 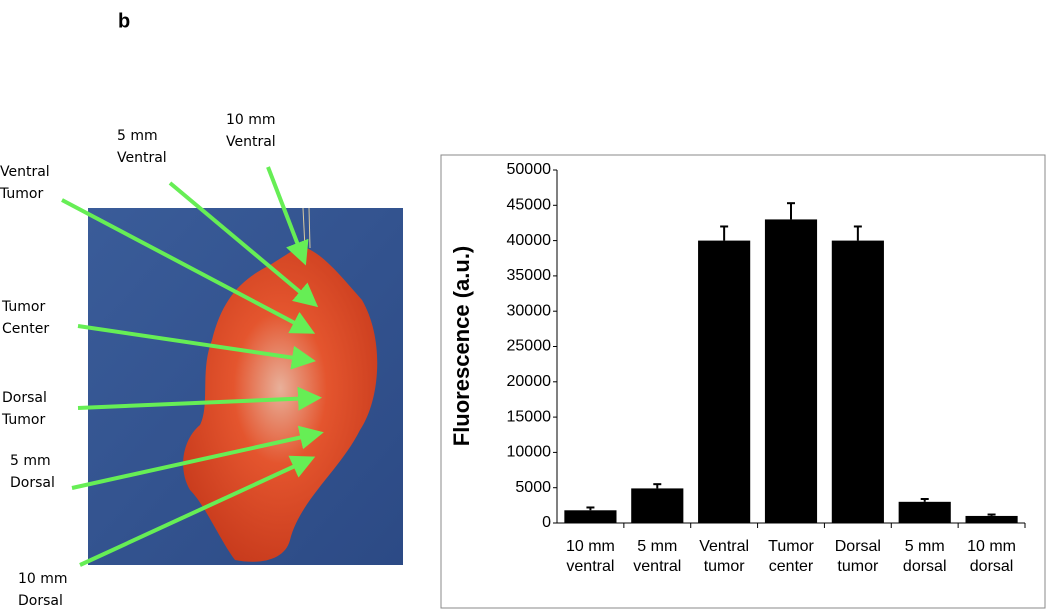 What do you see at coordinates (724, 546) in the screenshot?
I see `x-tick-label: Ventral` at bounding box center [724, 546].